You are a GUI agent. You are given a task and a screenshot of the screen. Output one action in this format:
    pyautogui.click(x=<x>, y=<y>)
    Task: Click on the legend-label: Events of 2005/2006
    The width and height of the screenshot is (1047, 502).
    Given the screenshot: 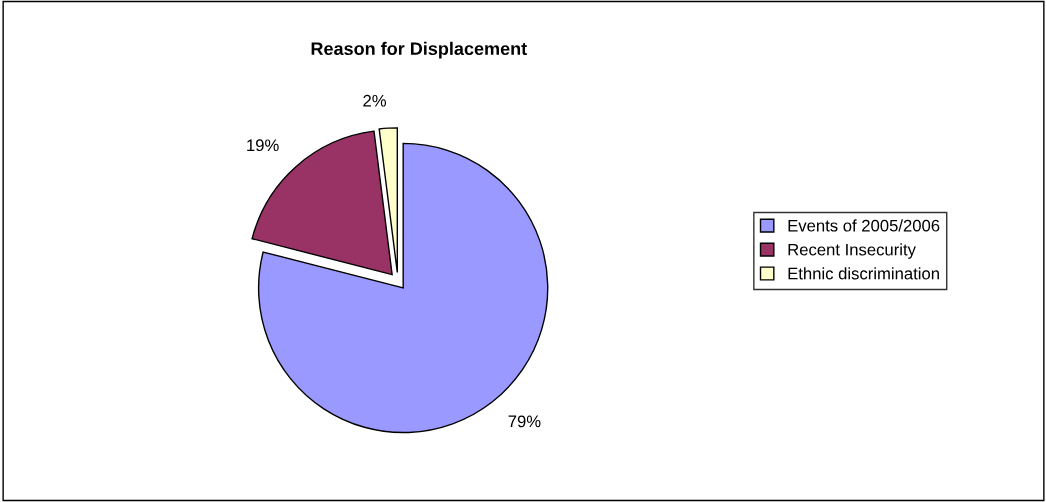 What is the action you would take?
    pyautogui.click(x=864, y=225)
    